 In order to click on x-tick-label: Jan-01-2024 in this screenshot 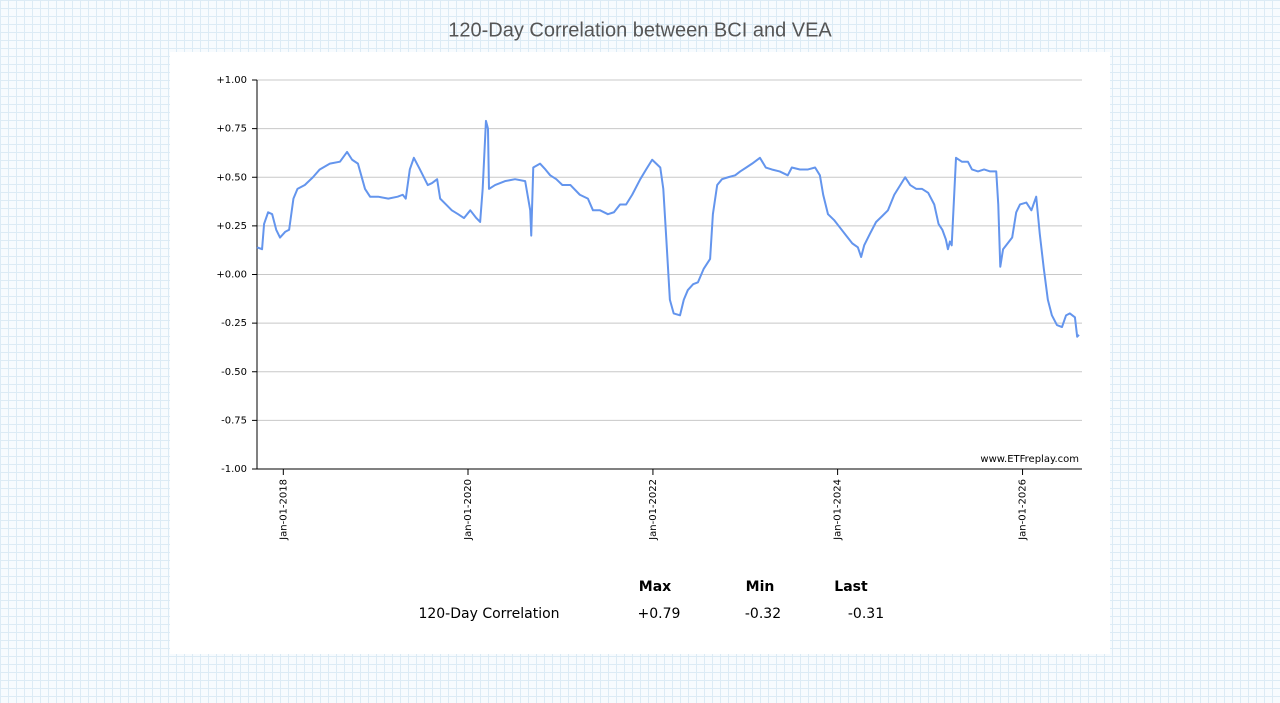, I will do `click(838, 510)`.